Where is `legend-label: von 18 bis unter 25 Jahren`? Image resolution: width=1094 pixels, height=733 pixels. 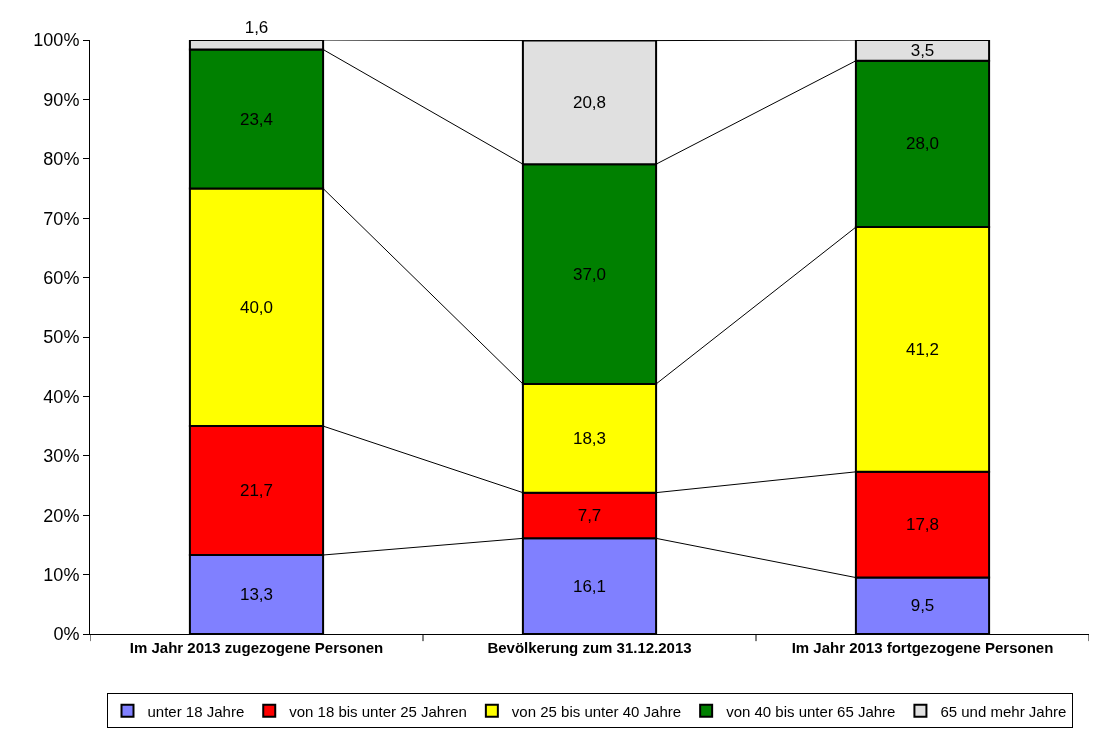
legend-label: von 18 bis unter 25 Jahren is located at coordinates (378, 711).